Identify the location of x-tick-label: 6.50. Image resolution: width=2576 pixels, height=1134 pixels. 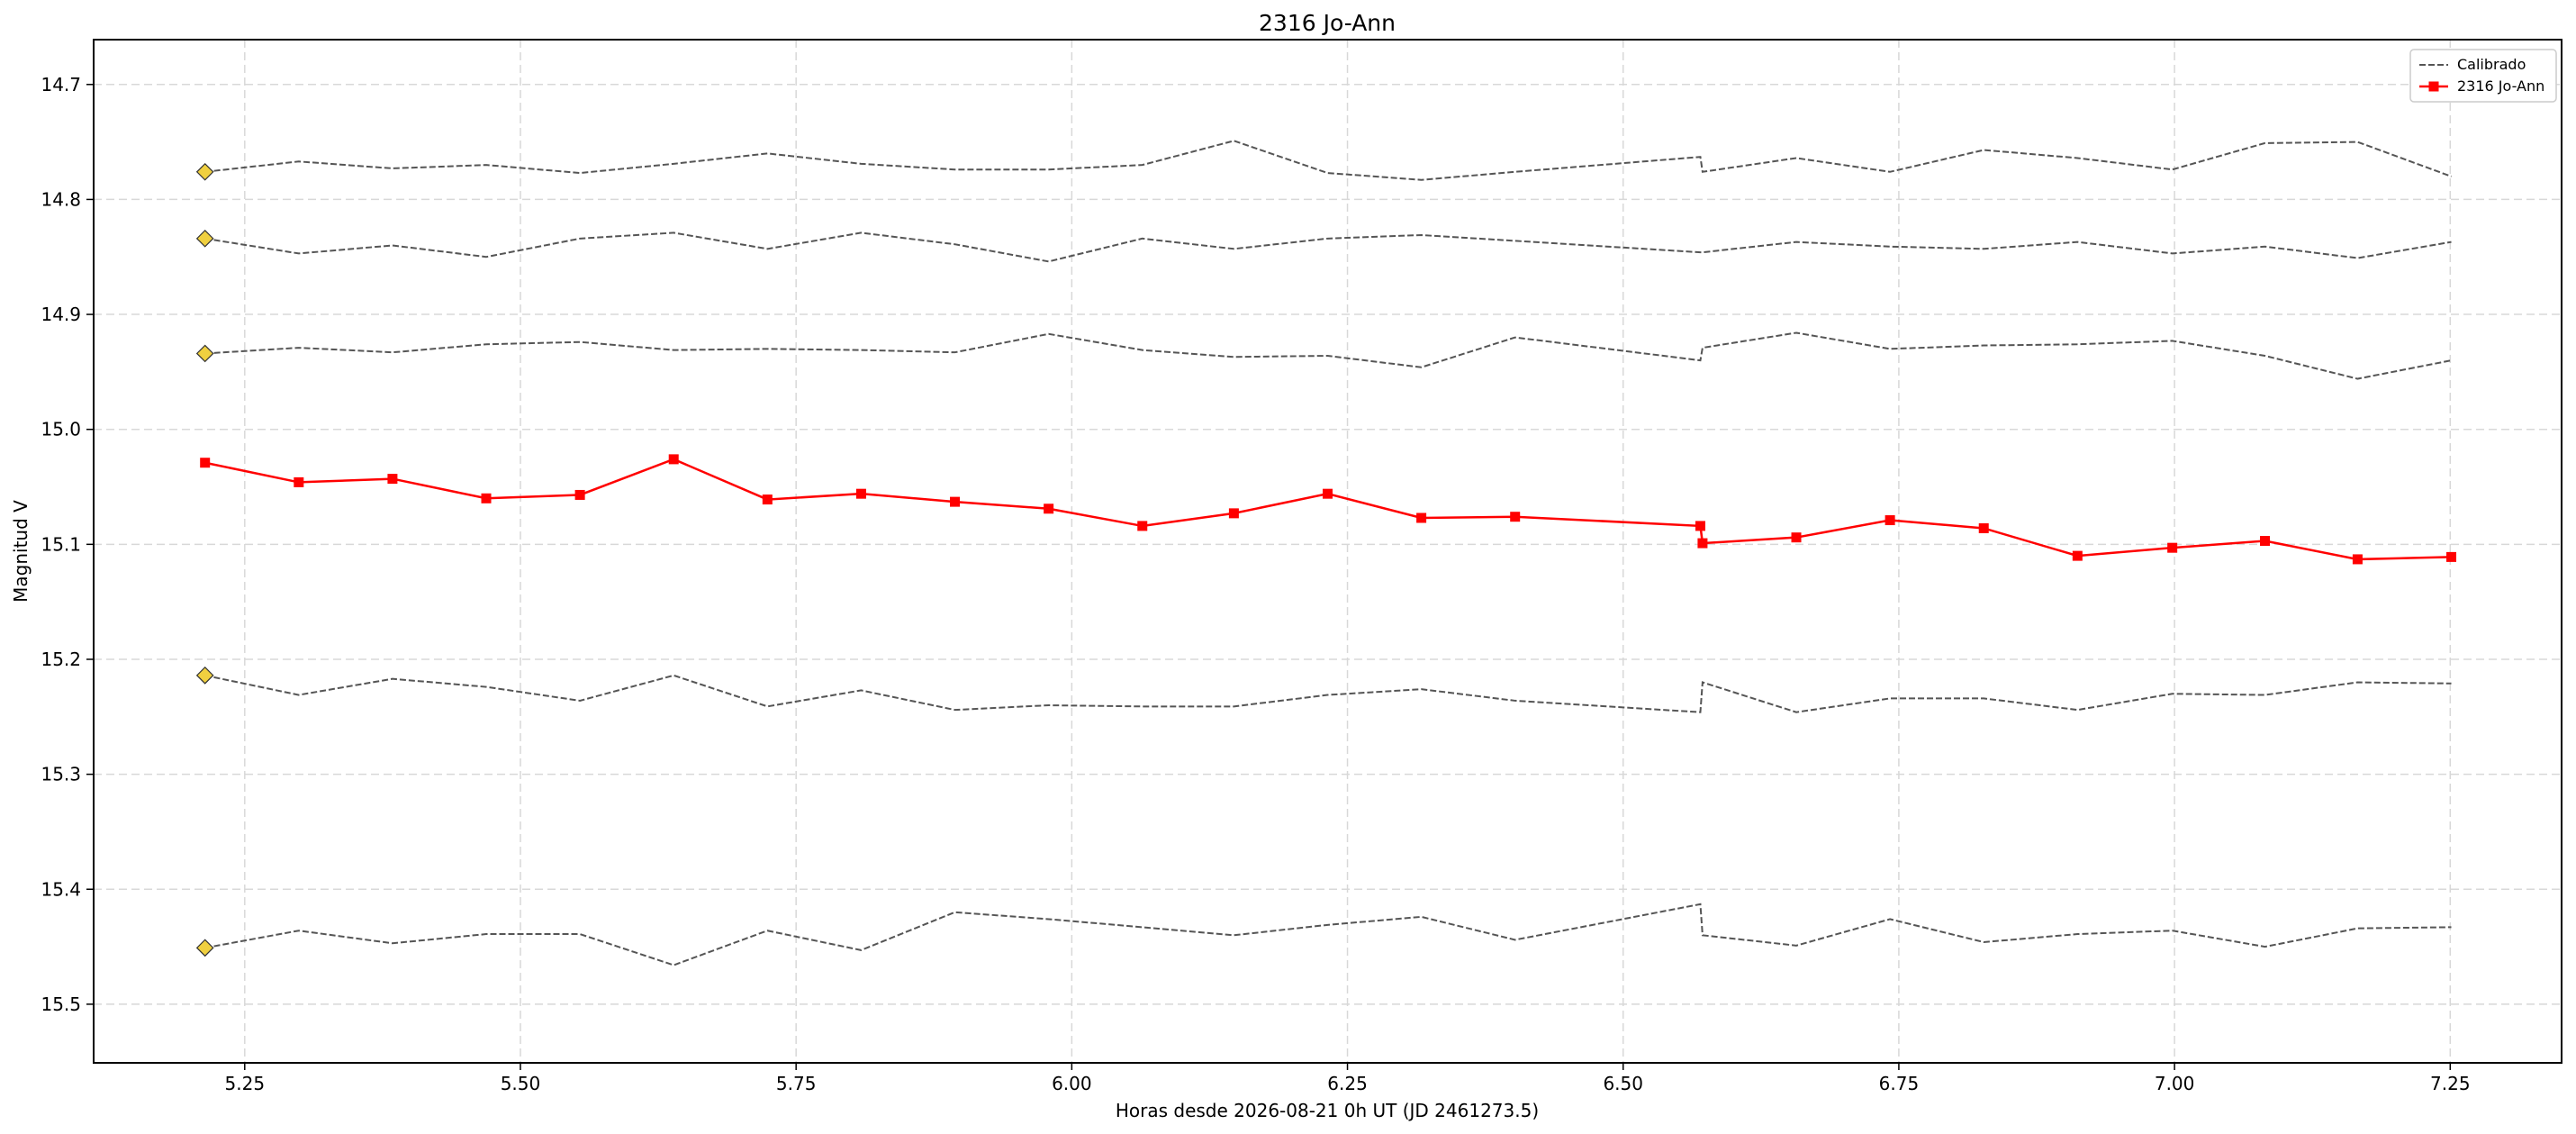
(1623, 1083).